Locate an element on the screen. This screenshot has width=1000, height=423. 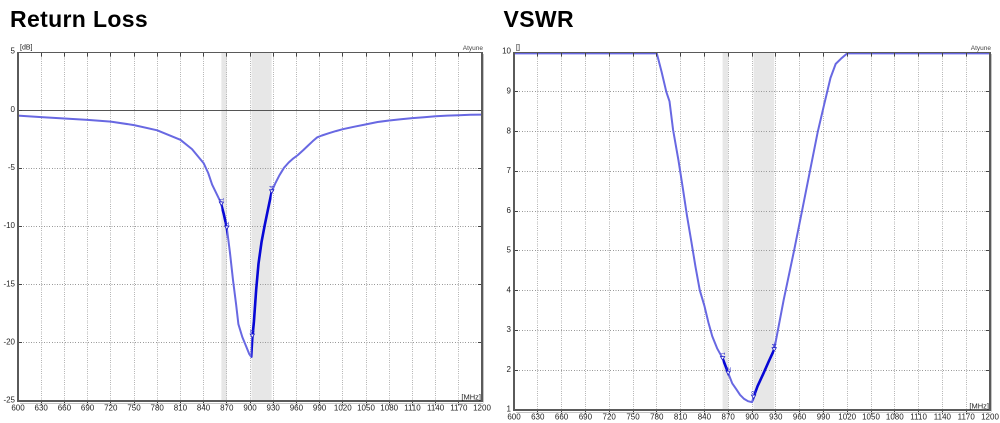
svg-text: 6 is located at coordinates (509, 210).